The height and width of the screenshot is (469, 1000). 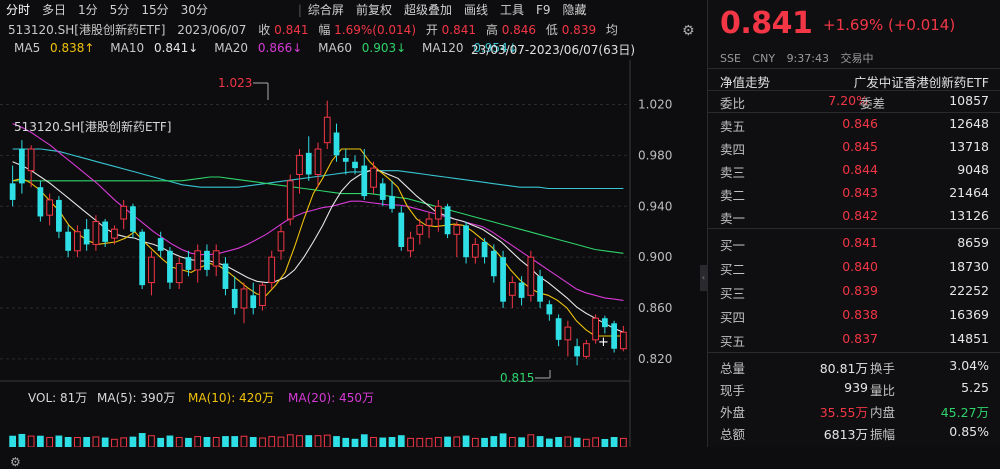 I want to click on buy-level-row: 买二 0.840 18730, so click(x=854, y=266).